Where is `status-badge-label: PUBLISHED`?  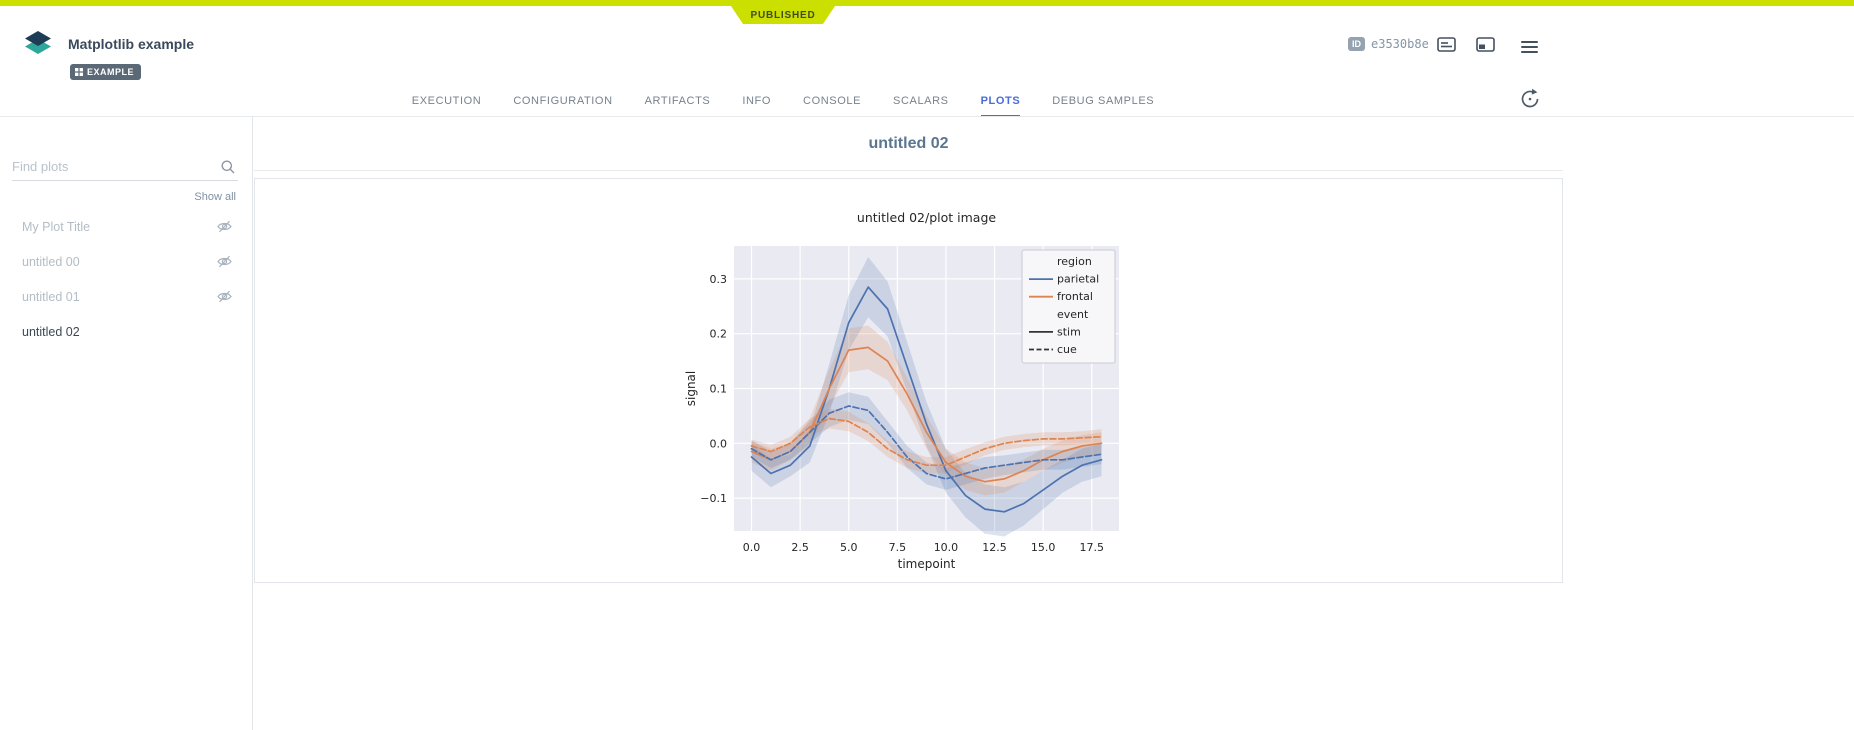 status-badge-label: PUBLISHED is located at coordinates (783, 15).